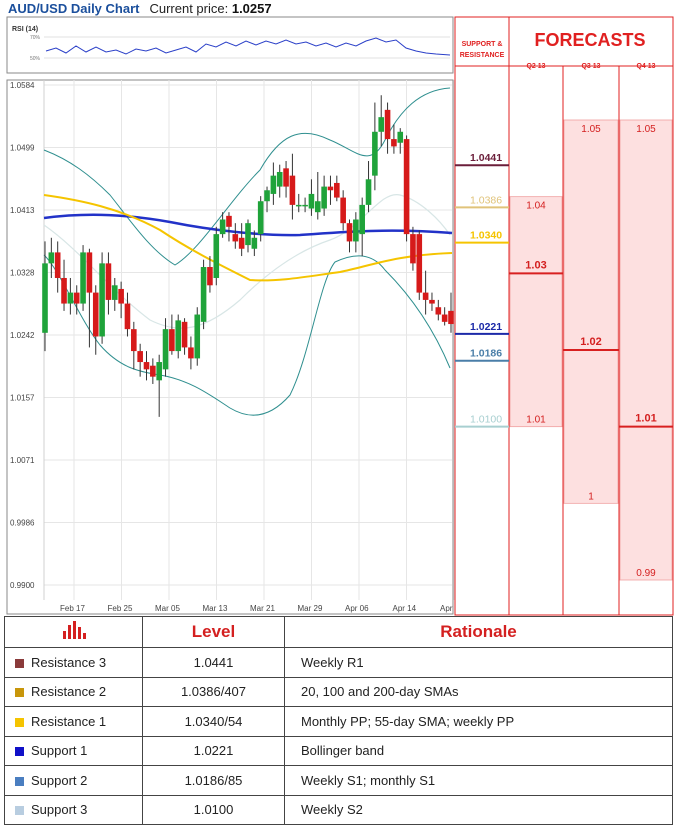 The image size is (677, 827). What do you see at coordinates (73, 632) in the screenshot?
I see `header-chart-icon-cell` at bounding box center [73, 632].